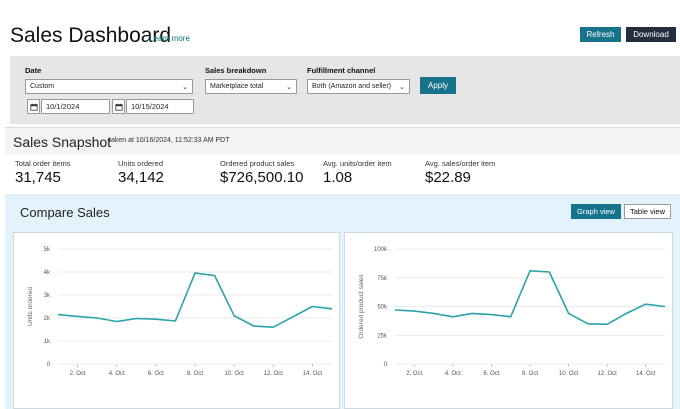 The width and height of the screenshot is (680, 409). What do you see at coordinates (47, 342) in the screenshot?
I see `y-tick-label: 1k` at bounding box center [47, 342].